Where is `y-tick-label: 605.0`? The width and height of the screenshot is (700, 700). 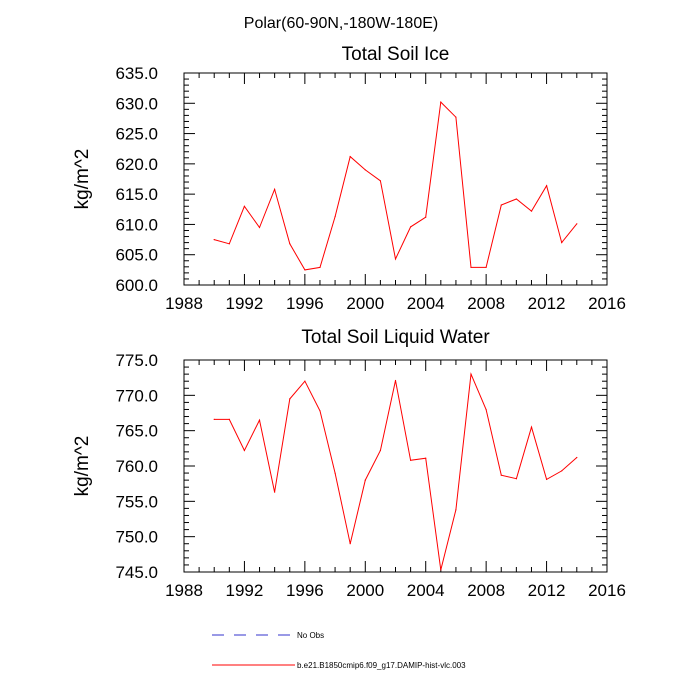 y-tick-label: 605.0 is located at coordinates (136, 255).